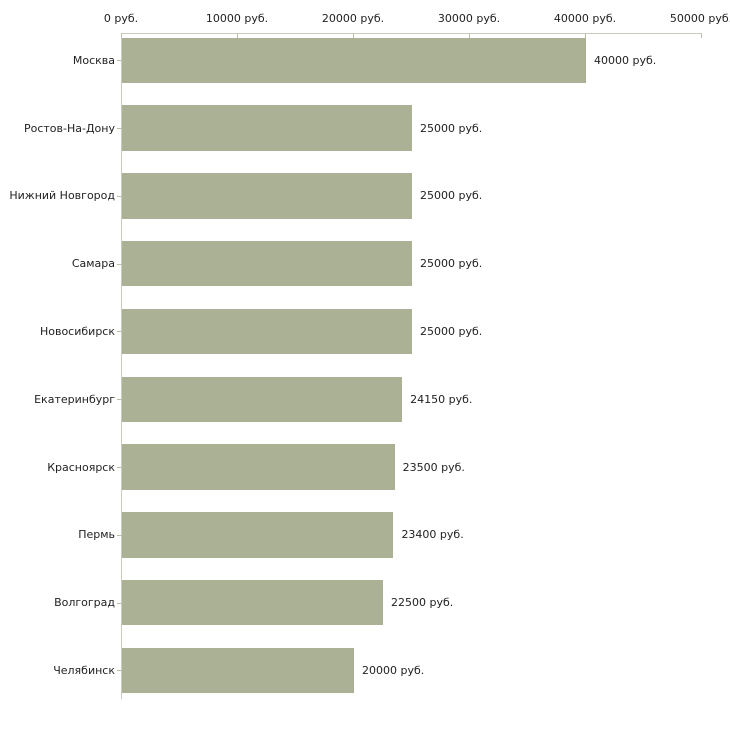  Describe the element at coordinates (93, 60) in the screenshot. I see `category-label: Москва` at that location.